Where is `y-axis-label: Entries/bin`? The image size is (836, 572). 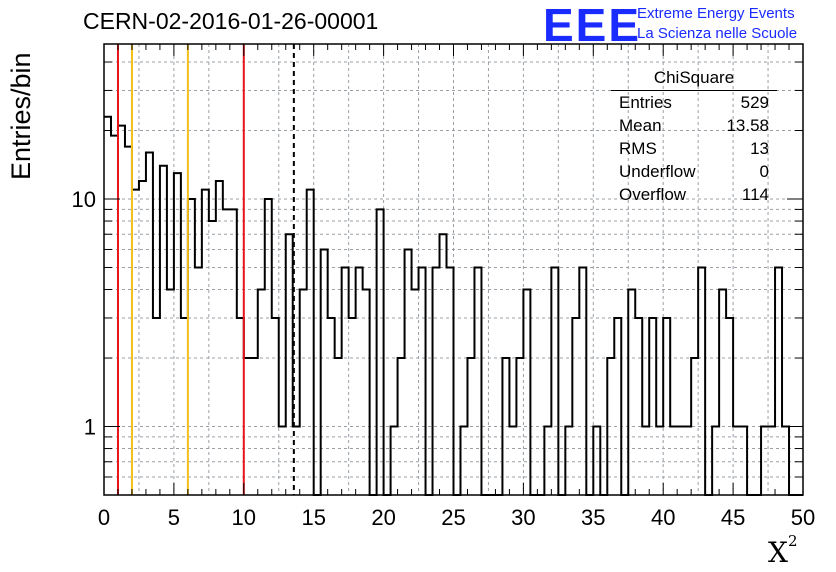
y-axis-label: Entries/bin is located at coordinates (21, 116).